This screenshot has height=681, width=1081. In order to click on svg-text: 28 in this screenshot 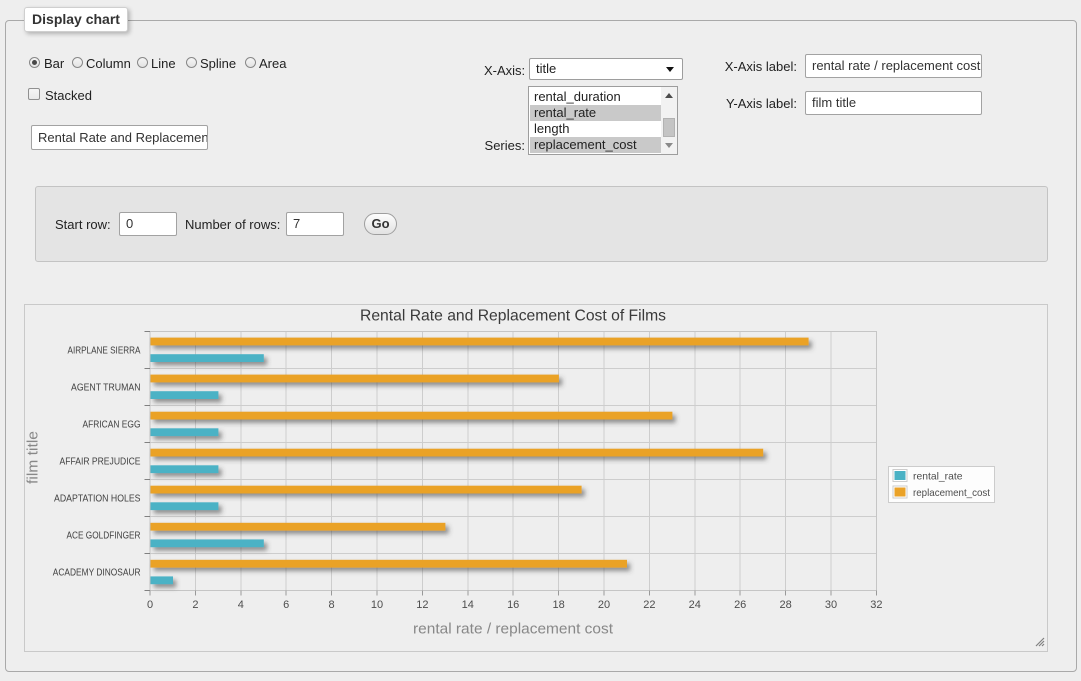, I will do `click(785, 605)`.